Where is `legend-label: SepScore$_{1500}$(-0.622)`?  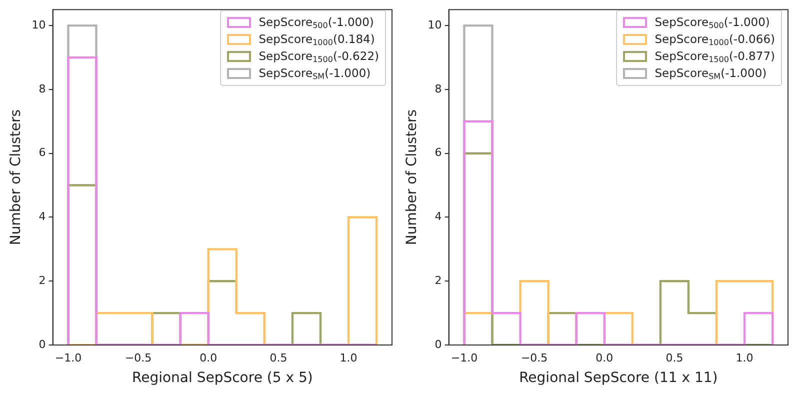 legend-label: SepScore$_{1500}$(-0.622) is located at coordinates (318, 56).